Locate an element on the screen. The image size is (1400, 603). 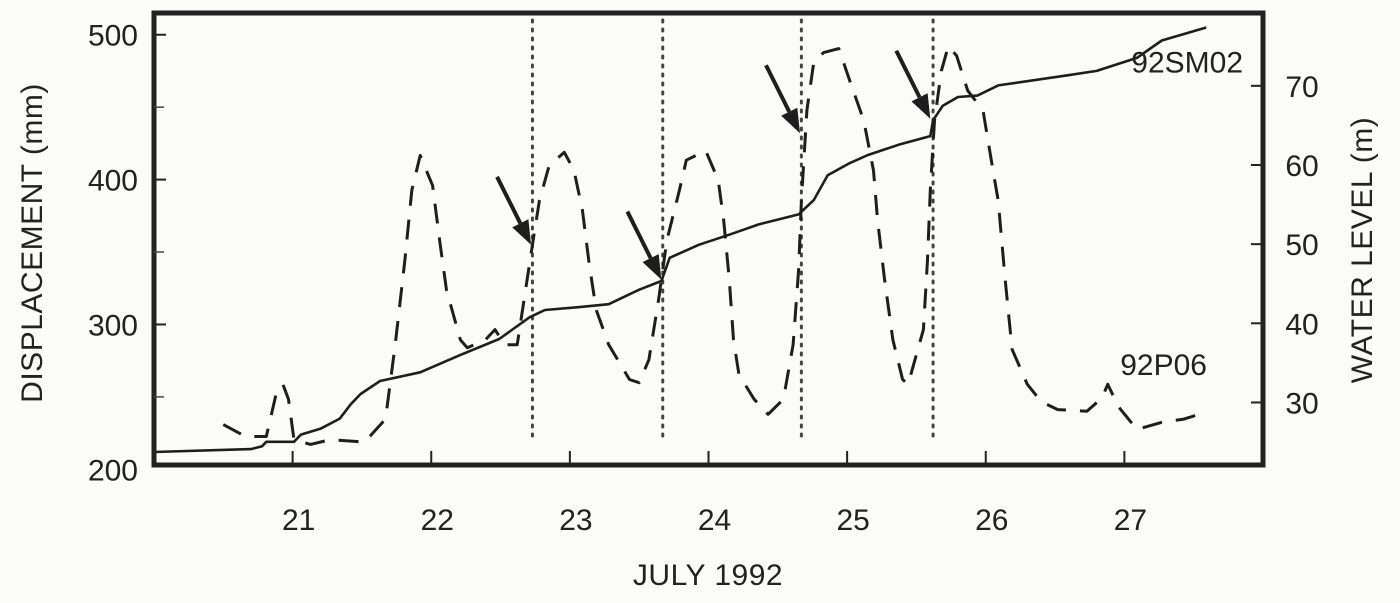
y-right-tick-label: 30 is located at coordinates (1301, 403).